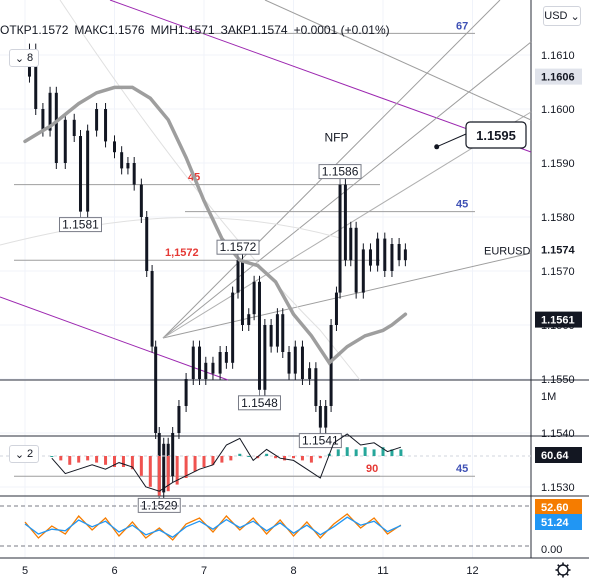  What do you see at coordinates (269, 30) in the screenshot?
I see `close-value: 1.1574` at bounding box center [269, 30].